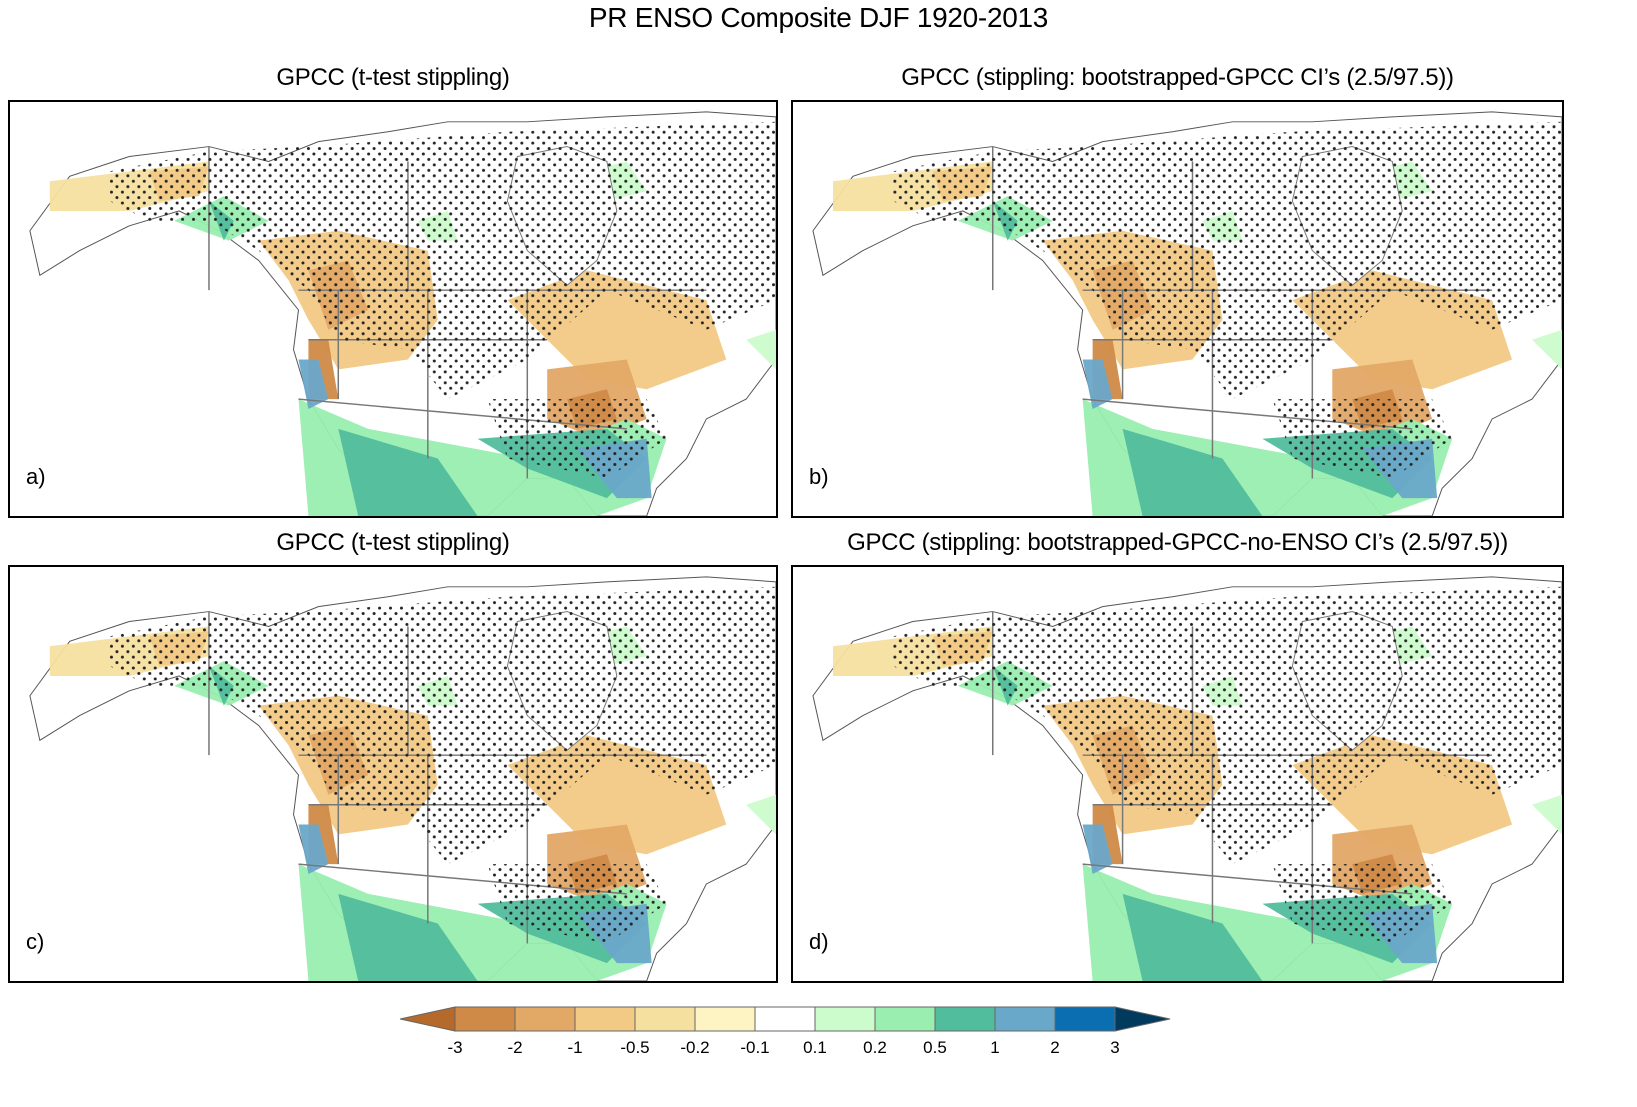 Image resolution: width=1637 pixels, height=1107 pixels. Describe the element at coordinates (36, 476) in the screenshot. I see `panel-a-label: a)` at that location.